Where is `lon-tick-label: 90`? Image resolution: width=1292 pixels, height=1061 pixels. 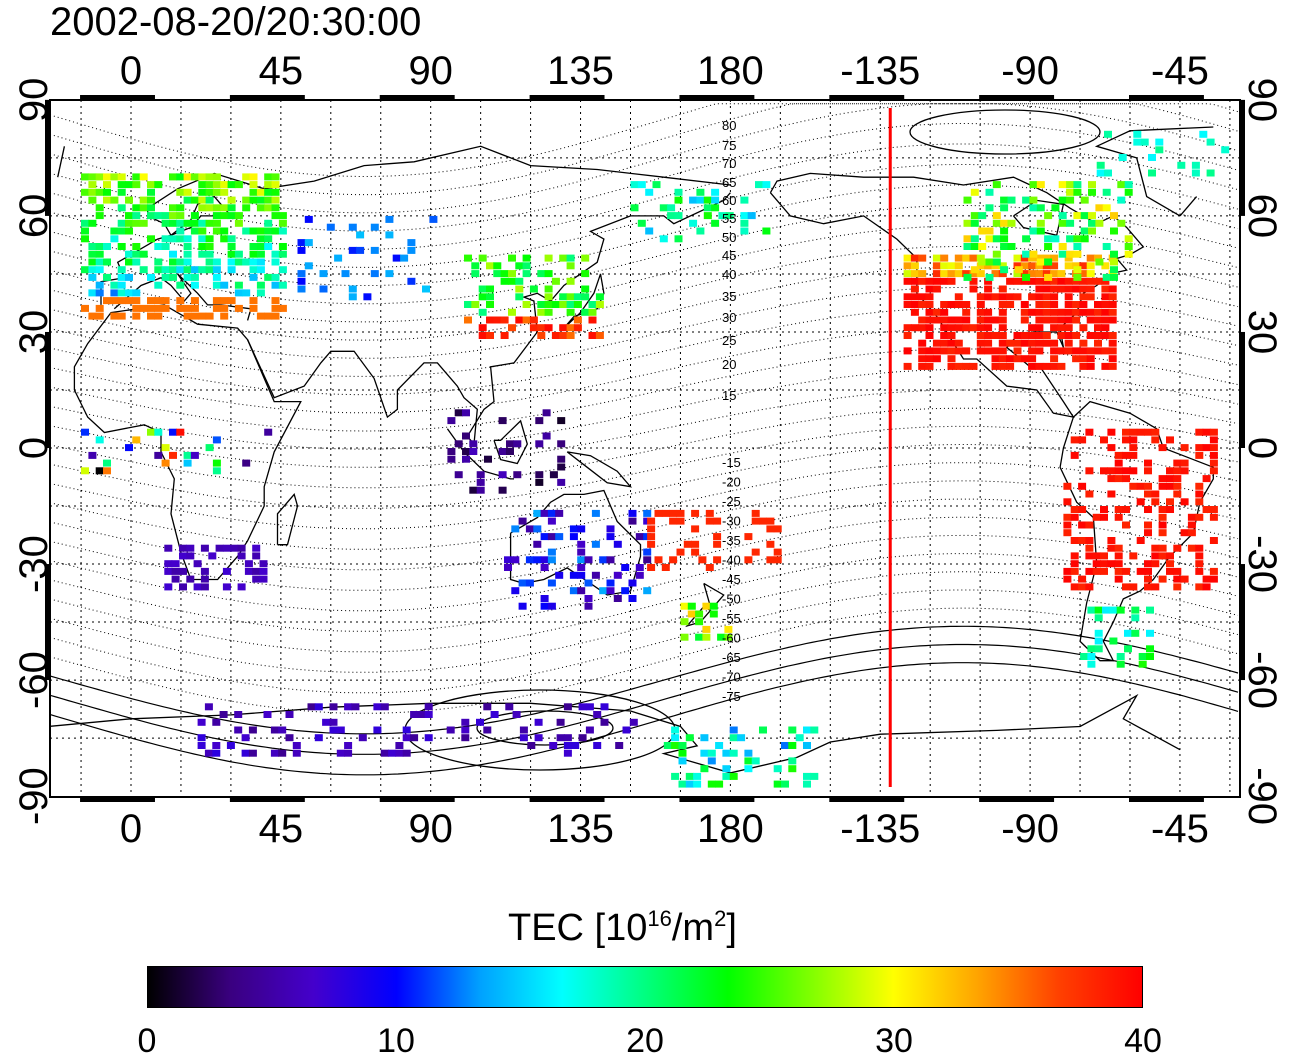
lon-tick-label: 90 is located at coordinates (430, 71).